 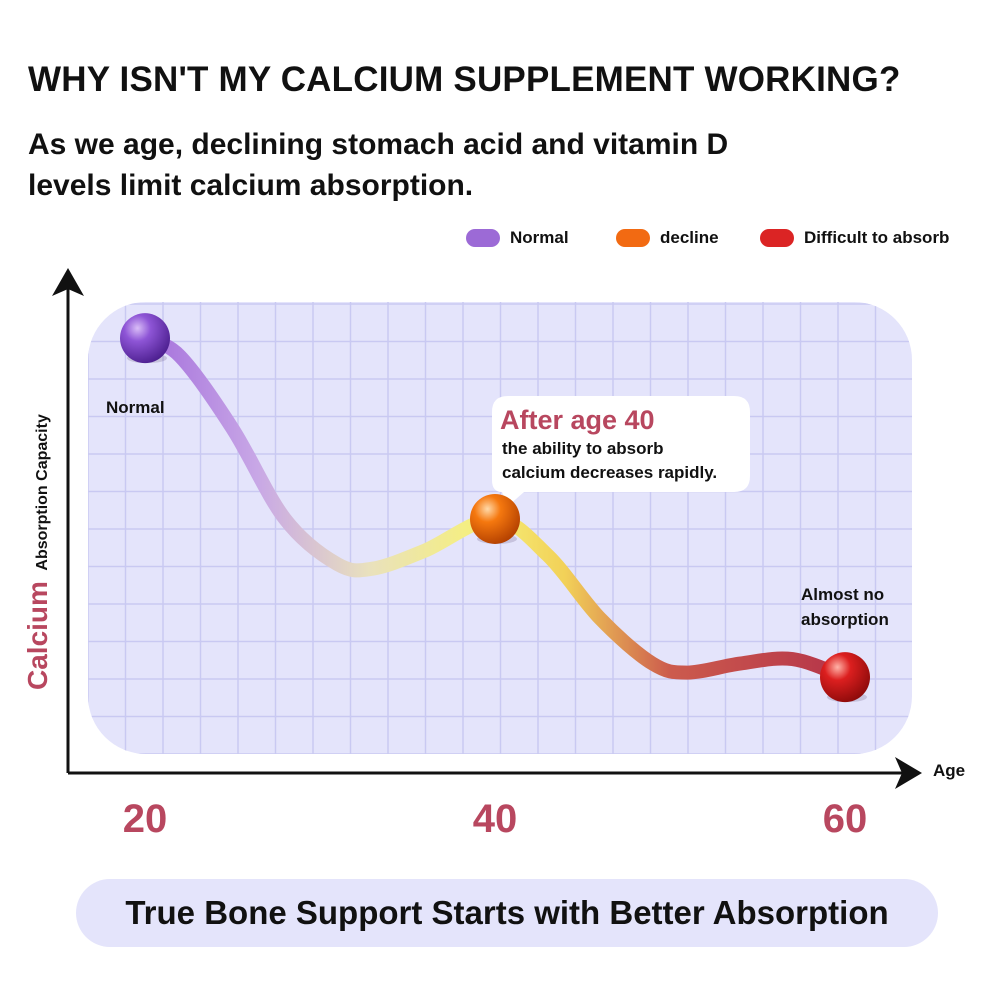 What do you see at coordinates (689, 237) in the screenshot?
I see `legend-label-decline: decline` at bounding box center [689, 237].